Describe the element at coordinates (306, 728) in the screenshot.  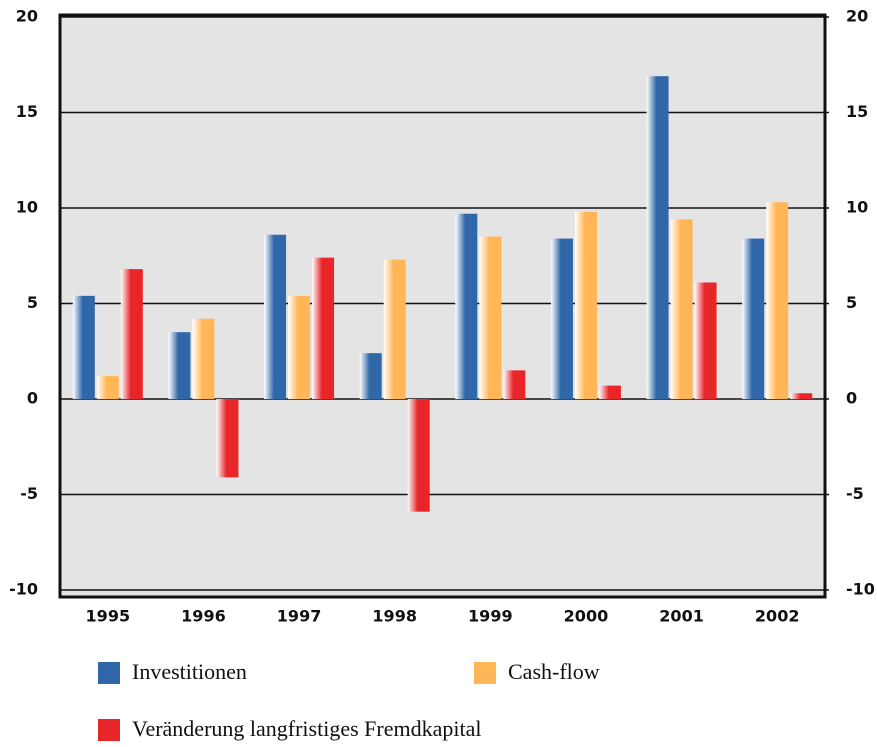
I see `legend-label: Veränderung langfristiges Fremdkapital` at that location.